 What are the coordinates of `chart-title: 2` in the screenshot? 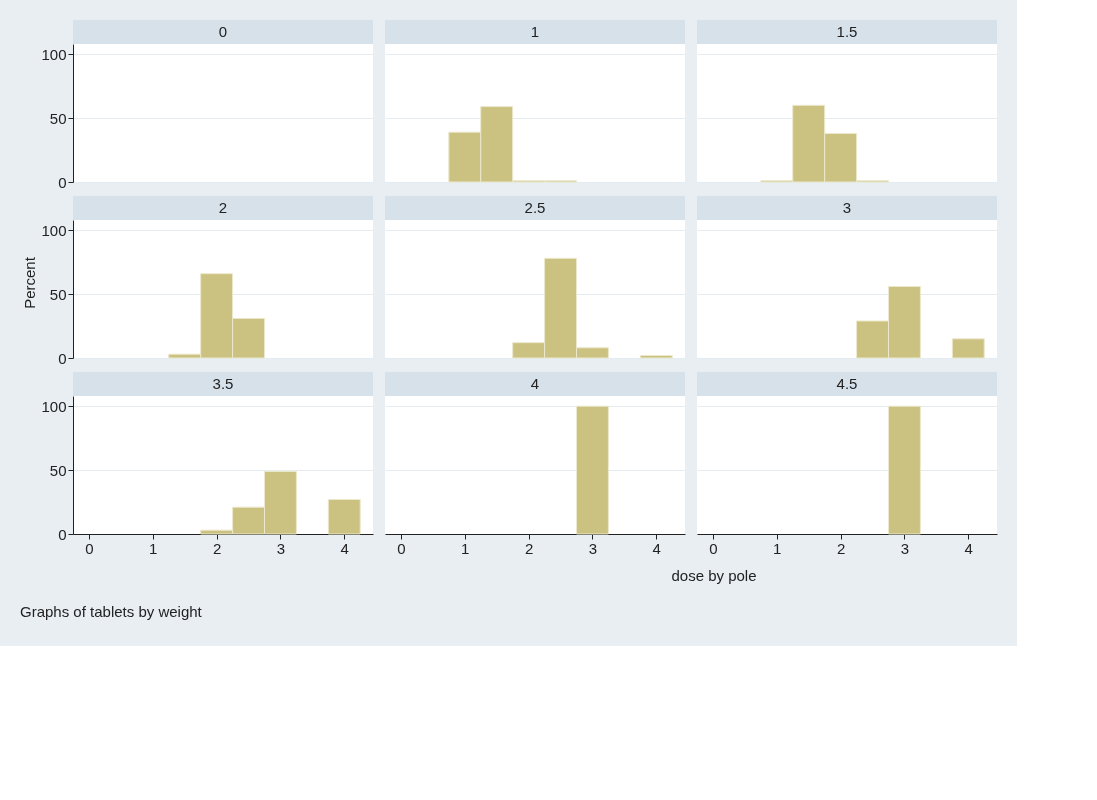 It's located at (223, 207).